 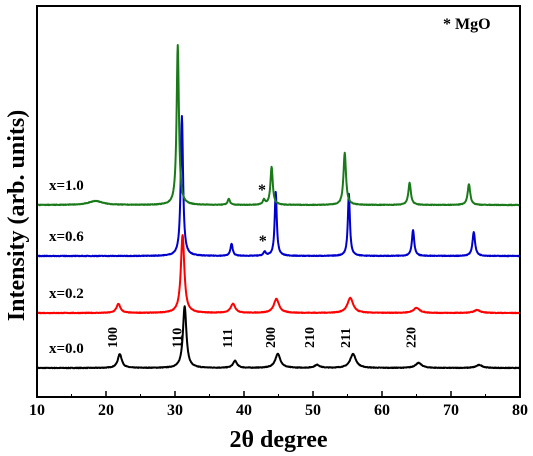 What do you see at coordinates (382, 410) in the screenshot?
I see `x-tick-label: 60` at bounding box center [382, 410].